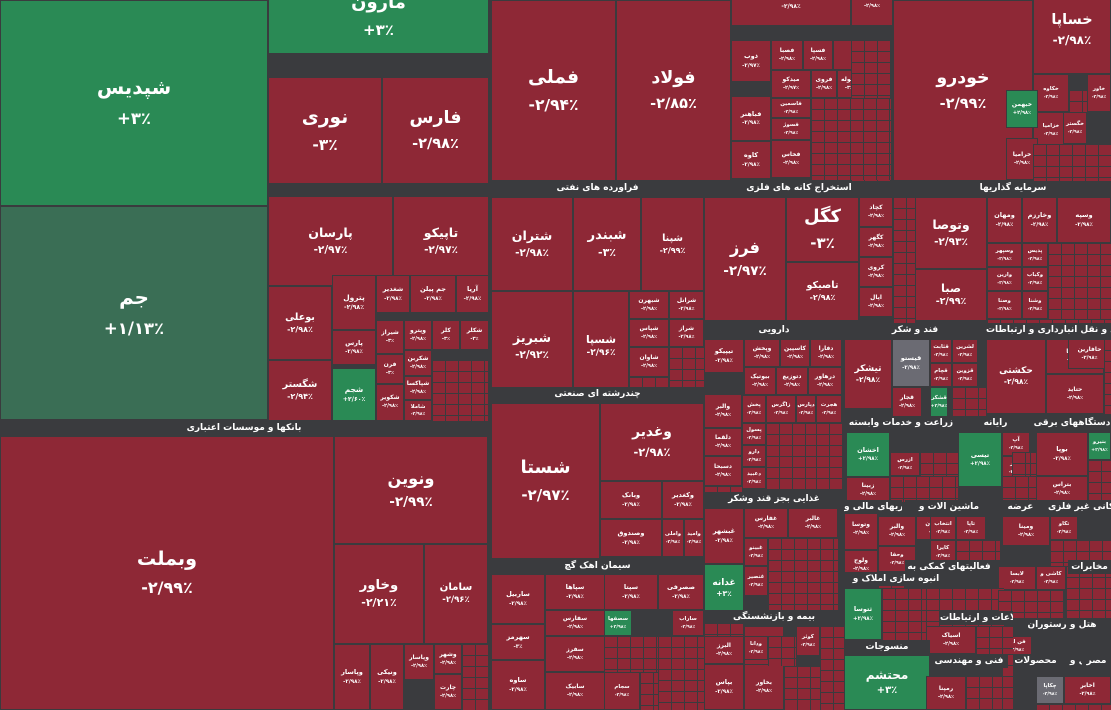 The height and width of the screenshot is (710, 1111). I want to click on treemap-tile: شجم +۲/۶۰٪, so click(354, 394).